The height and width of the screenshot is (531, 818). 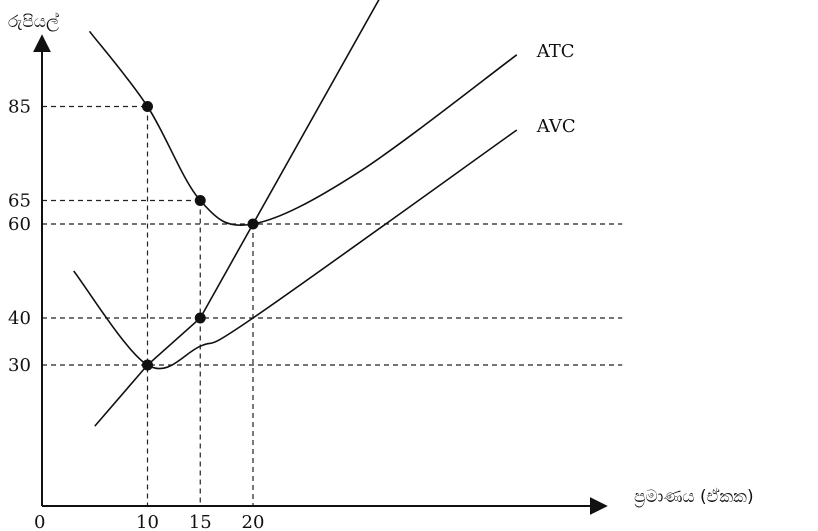 What do you see at coordinates (147, 521) in the screenshot?
I see `x-tick-label: 10` at bounding box center [147, 521].